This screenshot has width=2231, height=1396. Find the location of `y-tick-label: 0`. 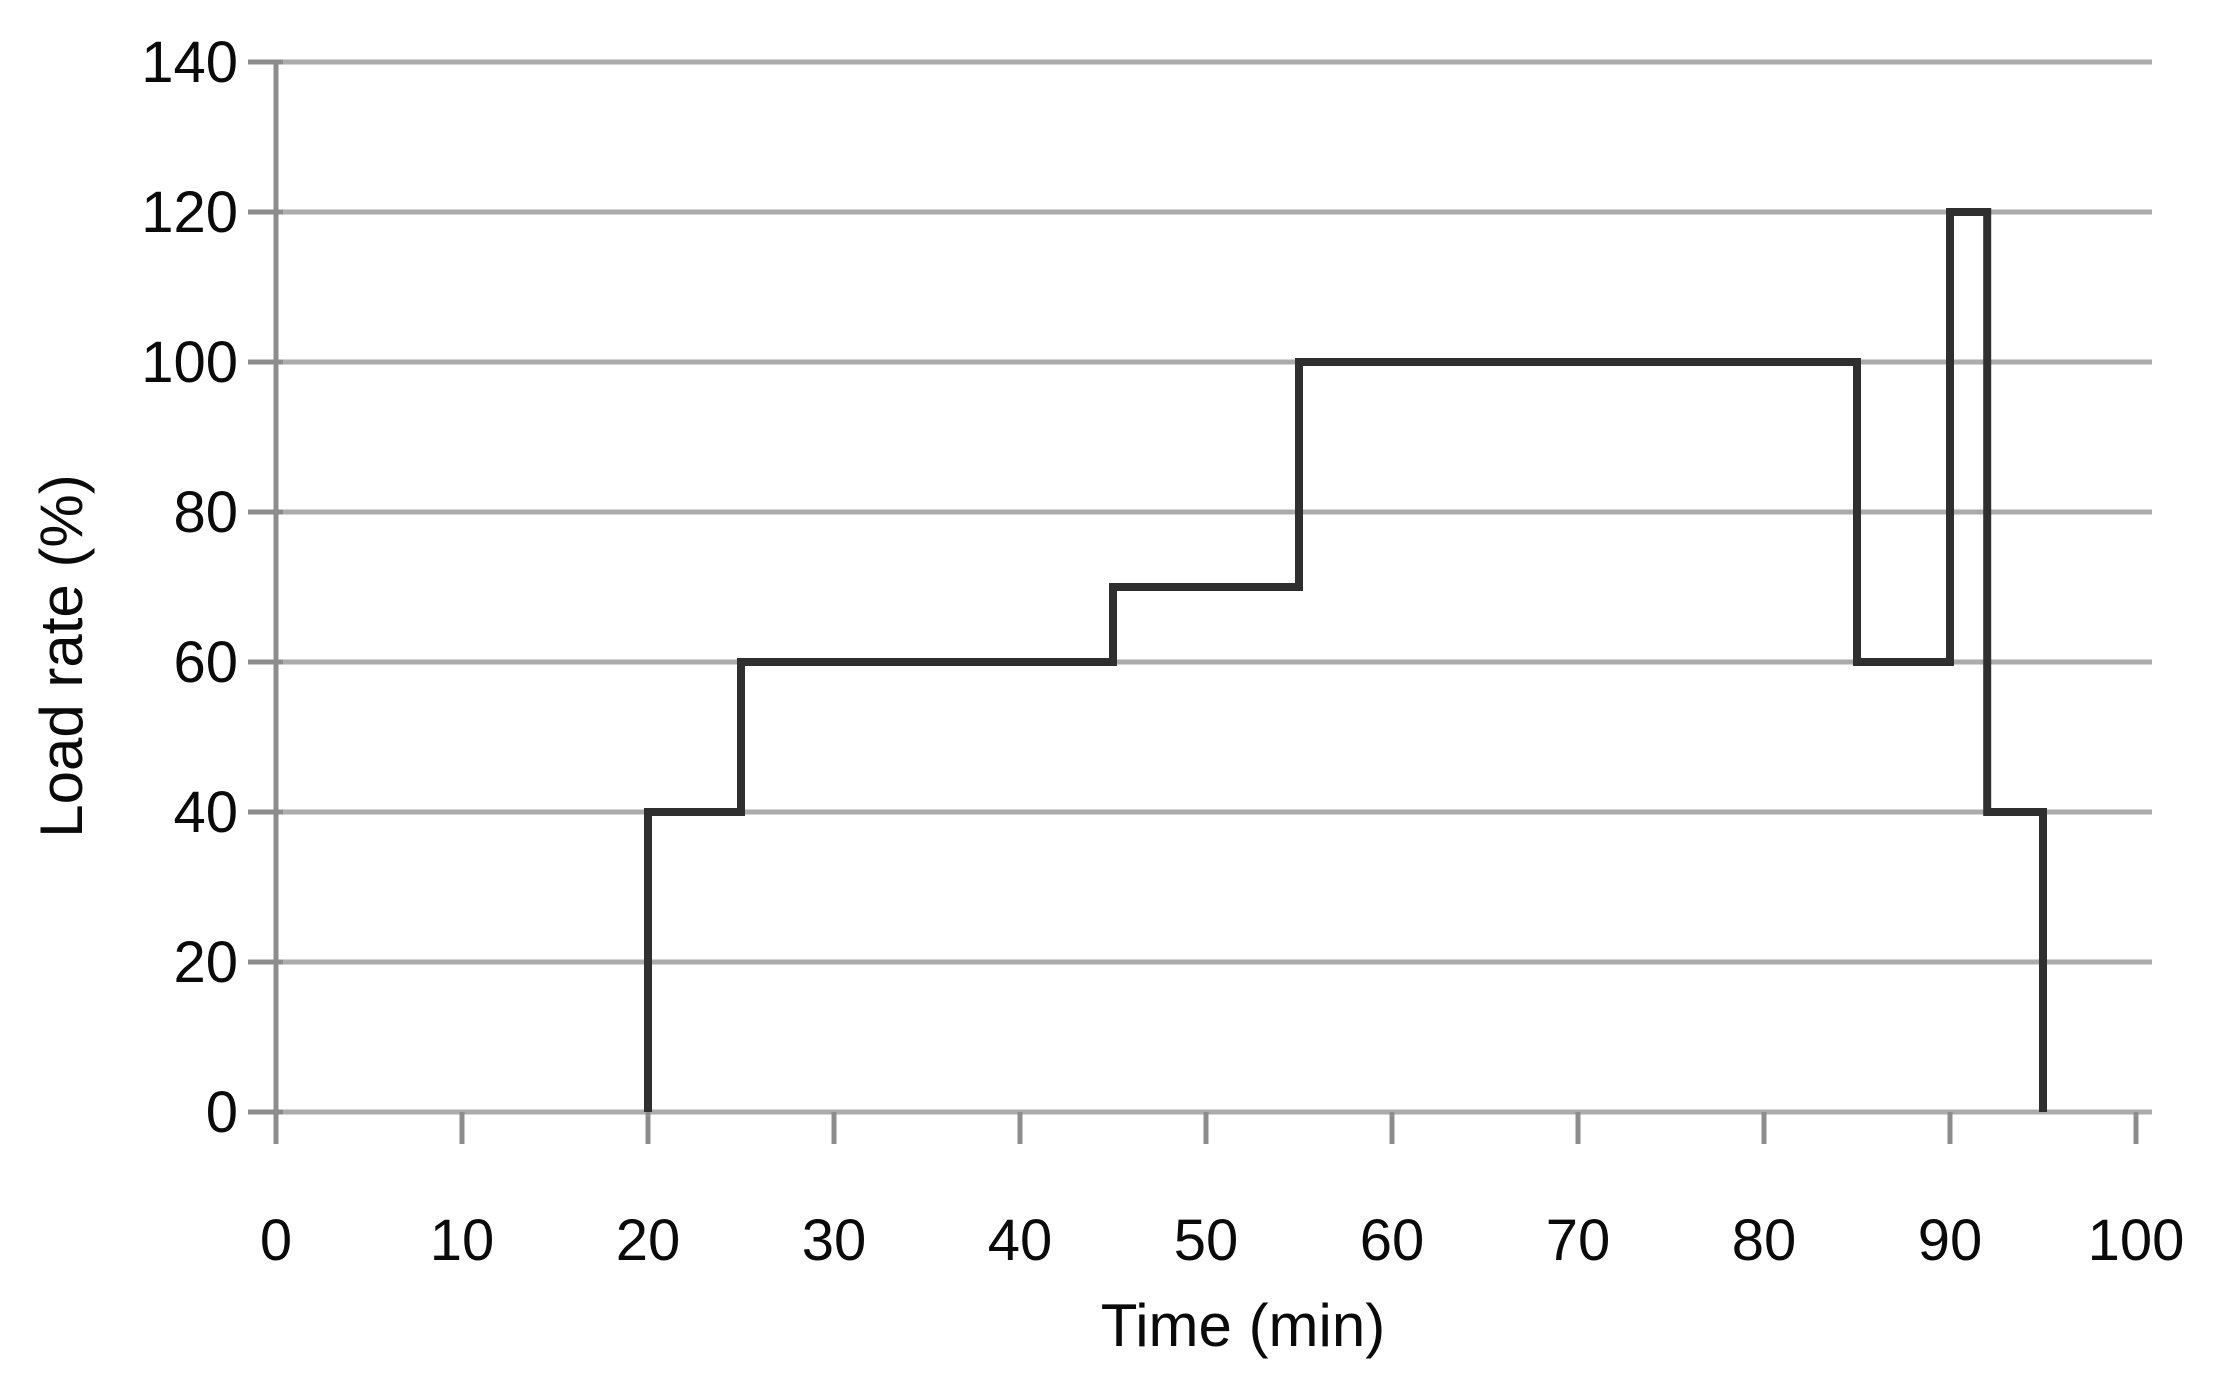

y-tick-label: 0 is located at coordinates (222, 1112).